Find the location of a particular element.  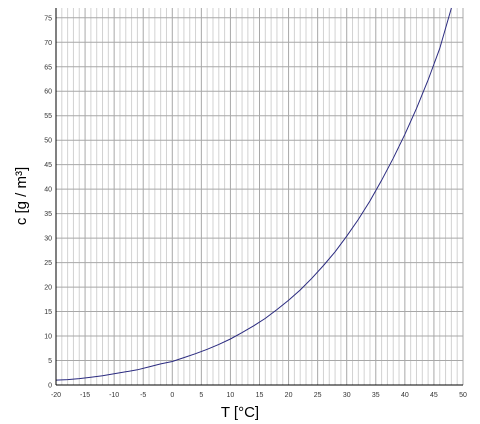

y-tick-label: 10 is located at coordinates (48, 337).